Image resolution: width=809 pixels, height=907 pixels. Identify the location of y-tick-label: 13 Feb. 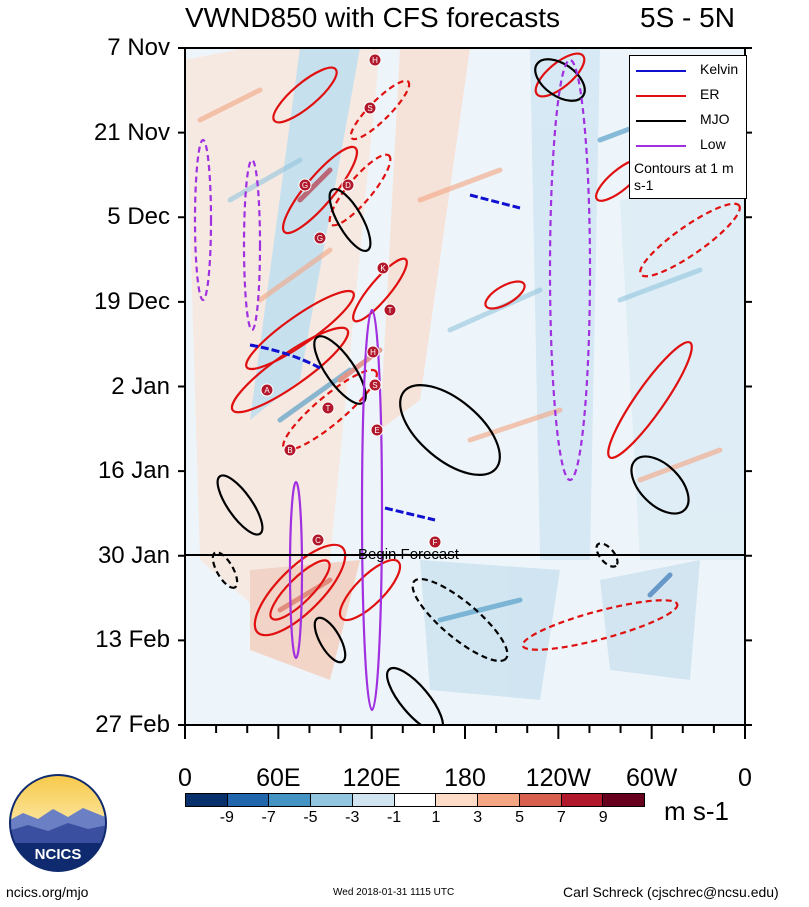
(132, 640).